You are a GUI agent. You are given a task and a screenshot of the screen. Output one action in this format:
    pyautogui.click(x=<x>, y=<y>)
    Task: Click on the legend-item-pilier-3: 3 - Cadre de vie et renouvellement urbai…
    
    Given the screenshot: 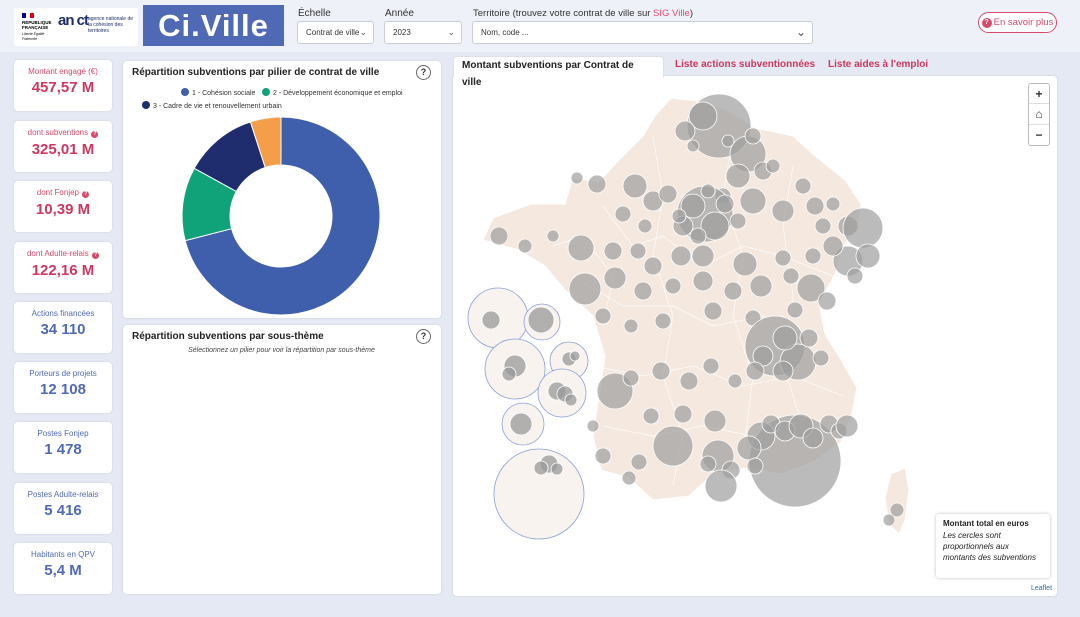 What is the action you would take?
    pyautogui.click(x=212, y=105)
    